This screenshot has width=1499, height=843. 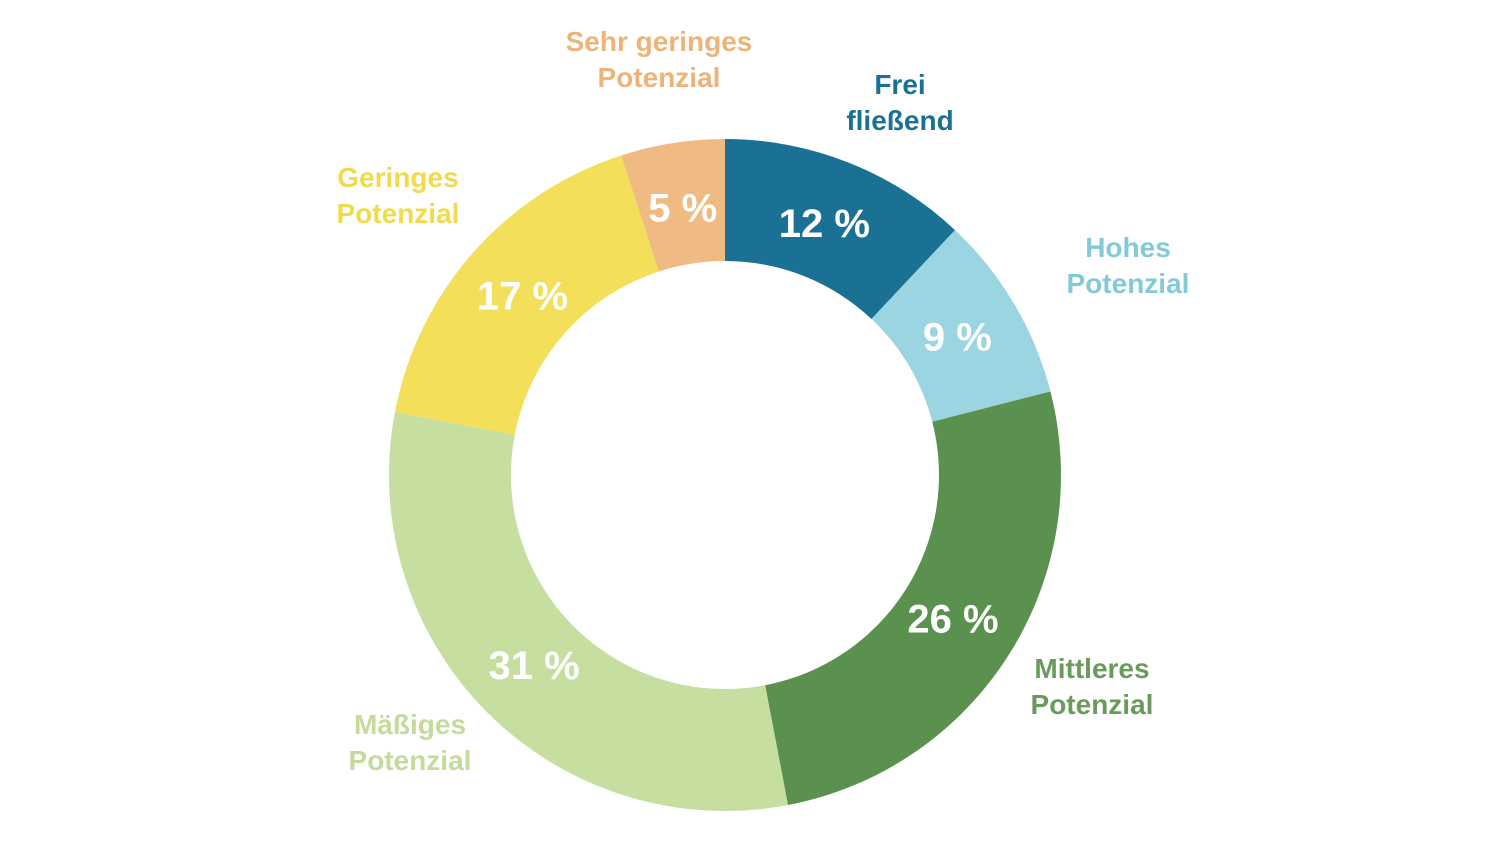 I want to click on slice-sehr_geringes, so click(x=673, y=205).